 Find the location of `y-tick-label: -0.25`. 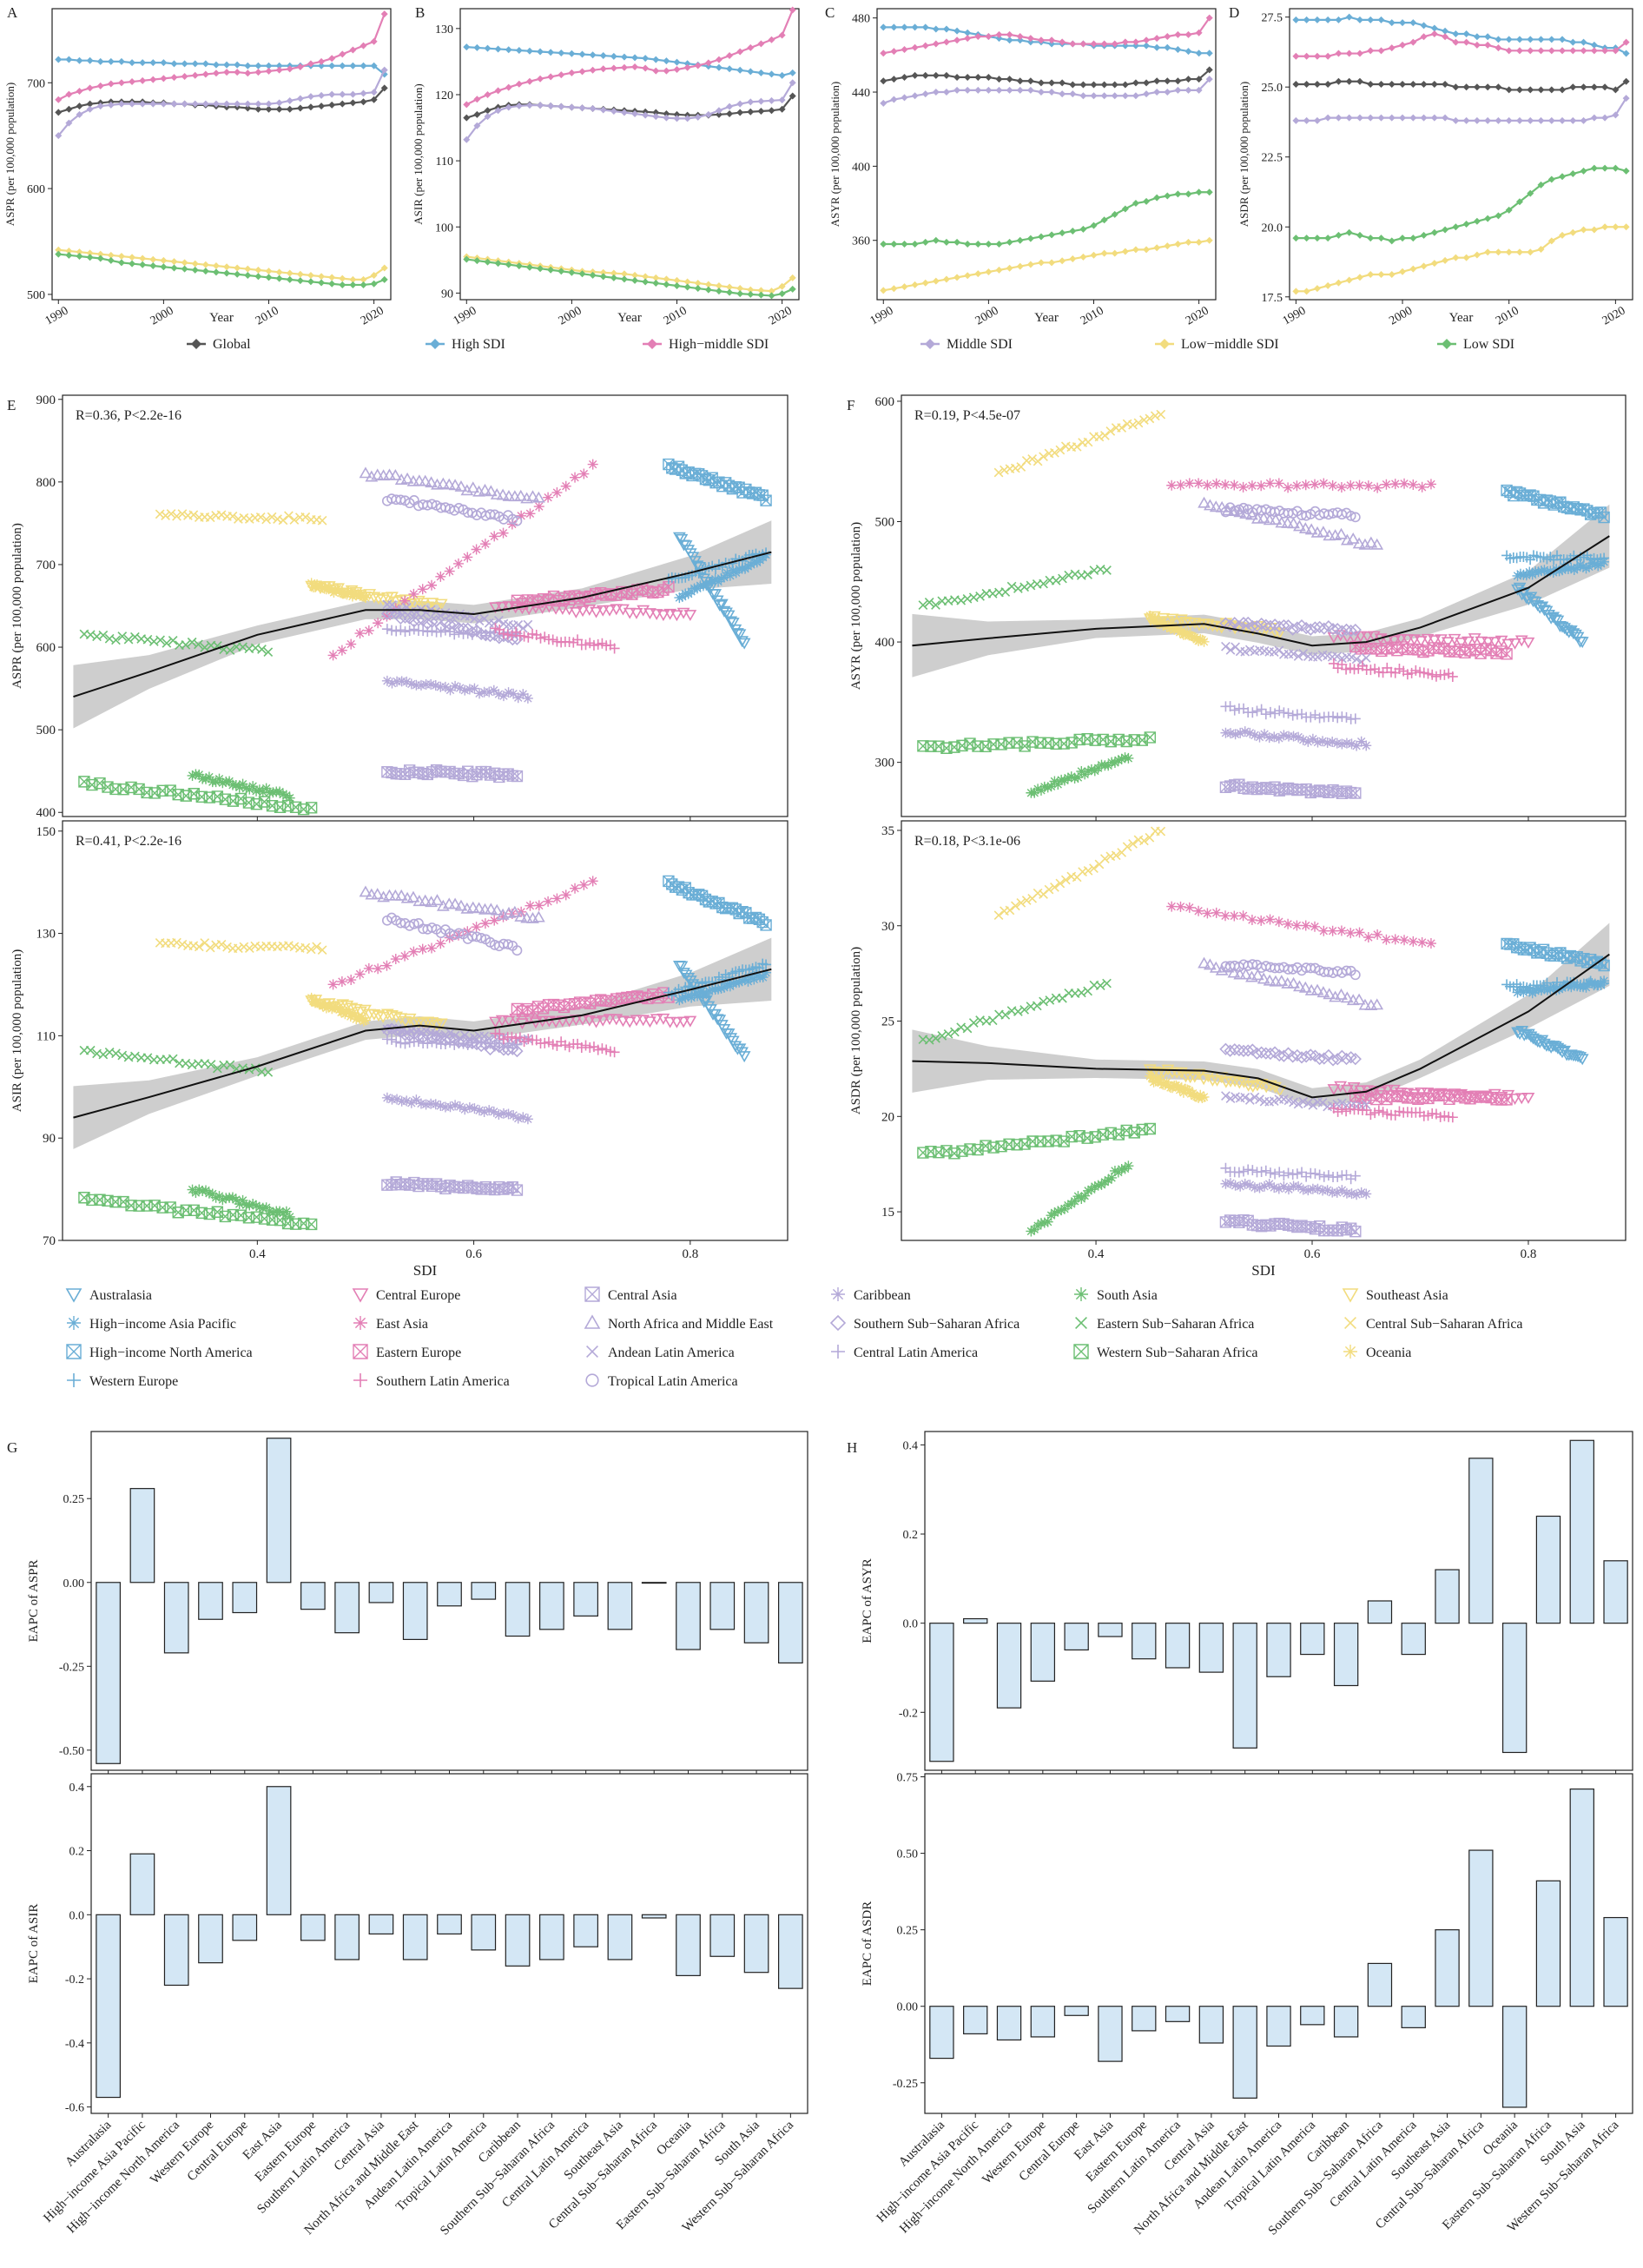

y-tick-label: -0.25 is located at coordinates (905, 2084).